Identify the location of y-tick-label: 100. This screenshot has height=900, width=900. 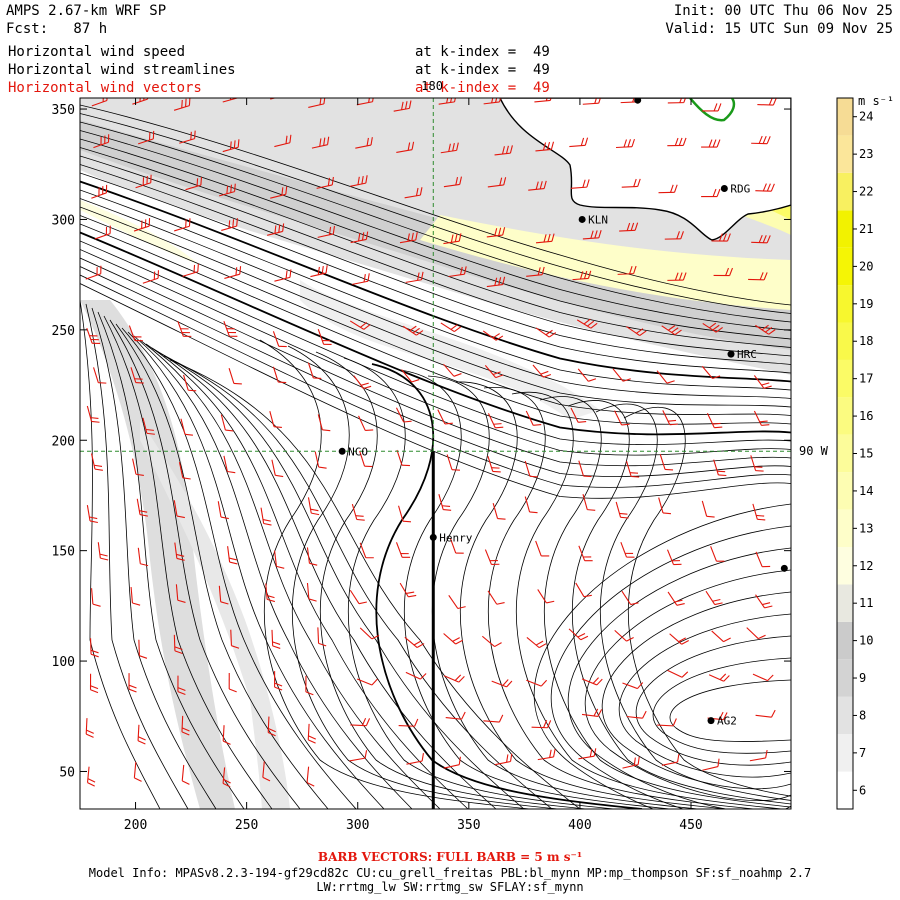
(63, 662).